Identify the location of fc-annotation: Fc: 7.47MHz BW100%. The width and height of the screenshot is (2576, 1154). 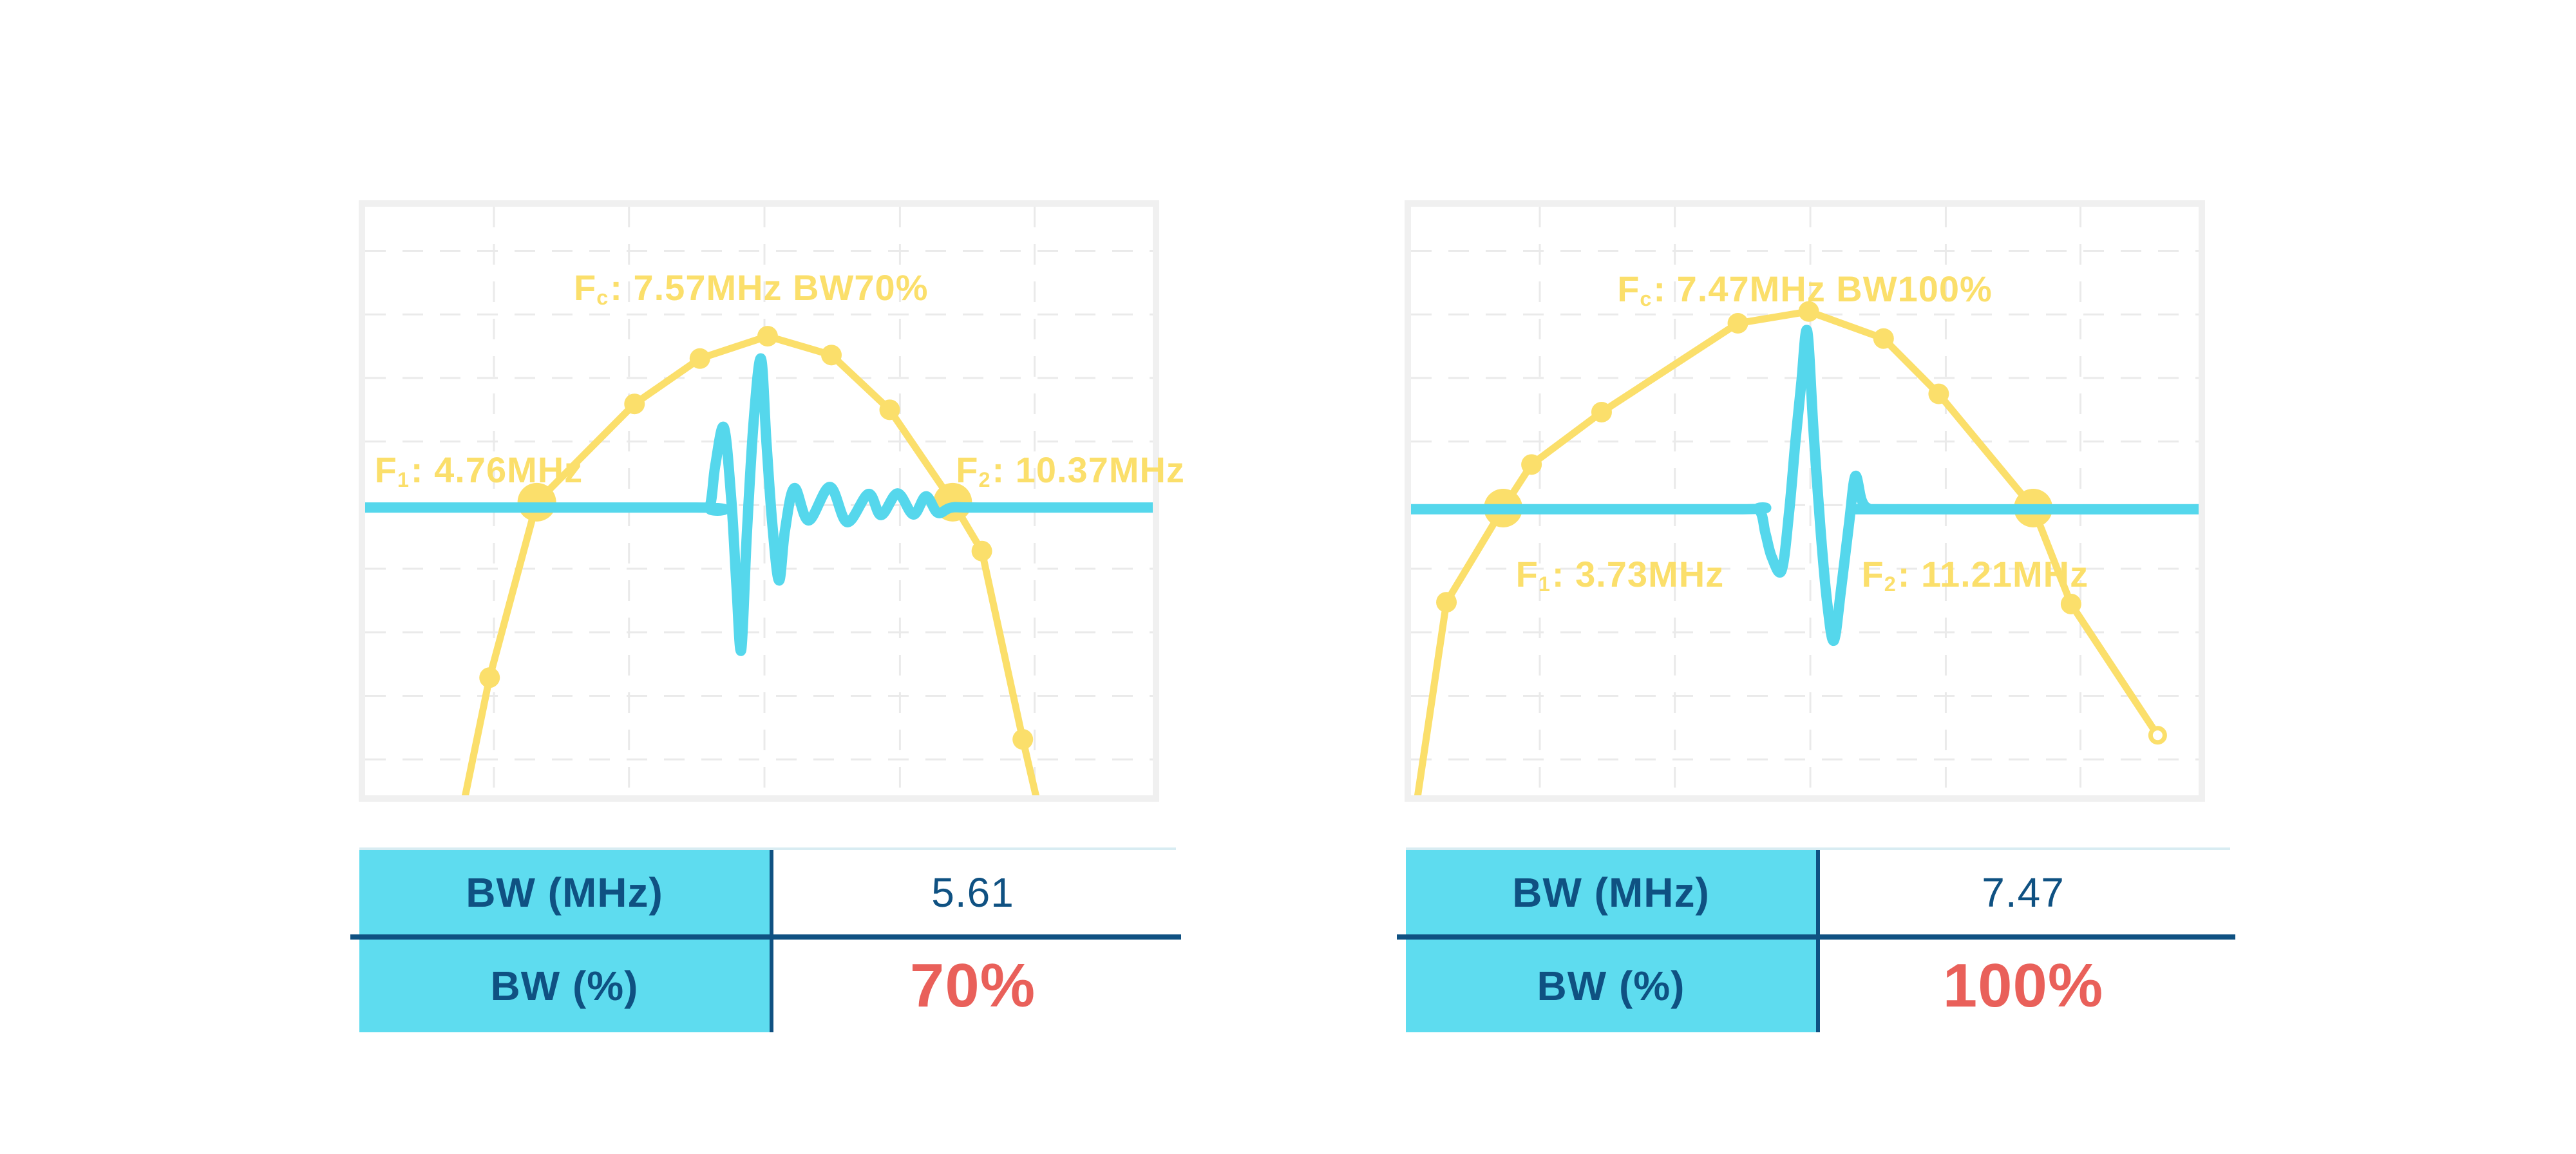
(1805, 289).